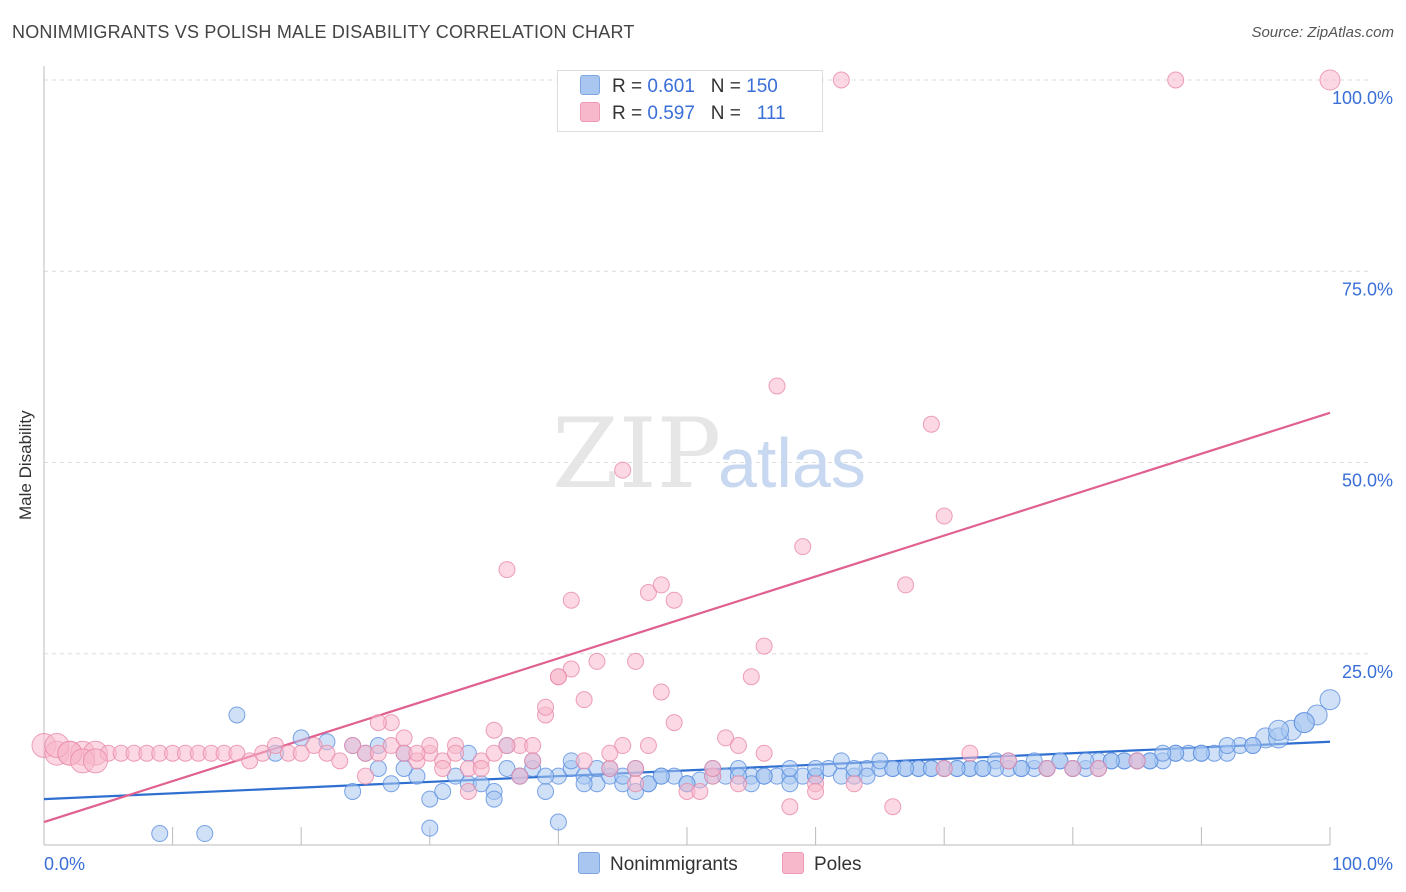 The width and height of the screenshot is (1406, 892). Describe the element at coordinates (627, 86) in the screenshot. I see `legend-r-label: R =` at that location.